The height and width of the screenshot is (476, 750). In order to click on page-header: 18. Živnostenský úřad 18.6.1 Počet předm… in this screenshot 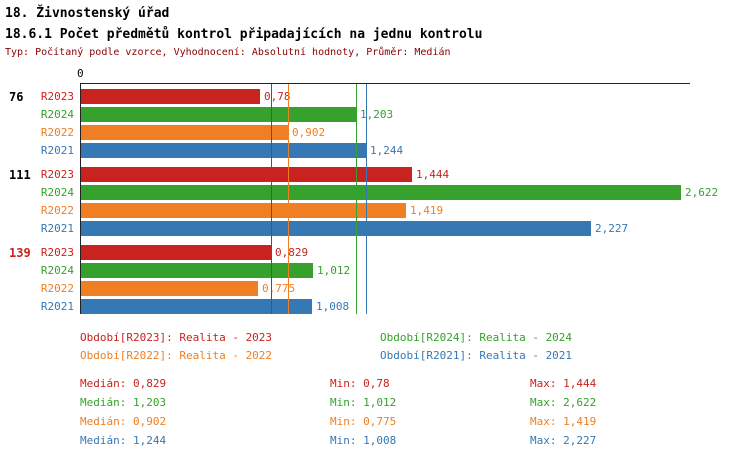, I will do `click(375, 29)`.